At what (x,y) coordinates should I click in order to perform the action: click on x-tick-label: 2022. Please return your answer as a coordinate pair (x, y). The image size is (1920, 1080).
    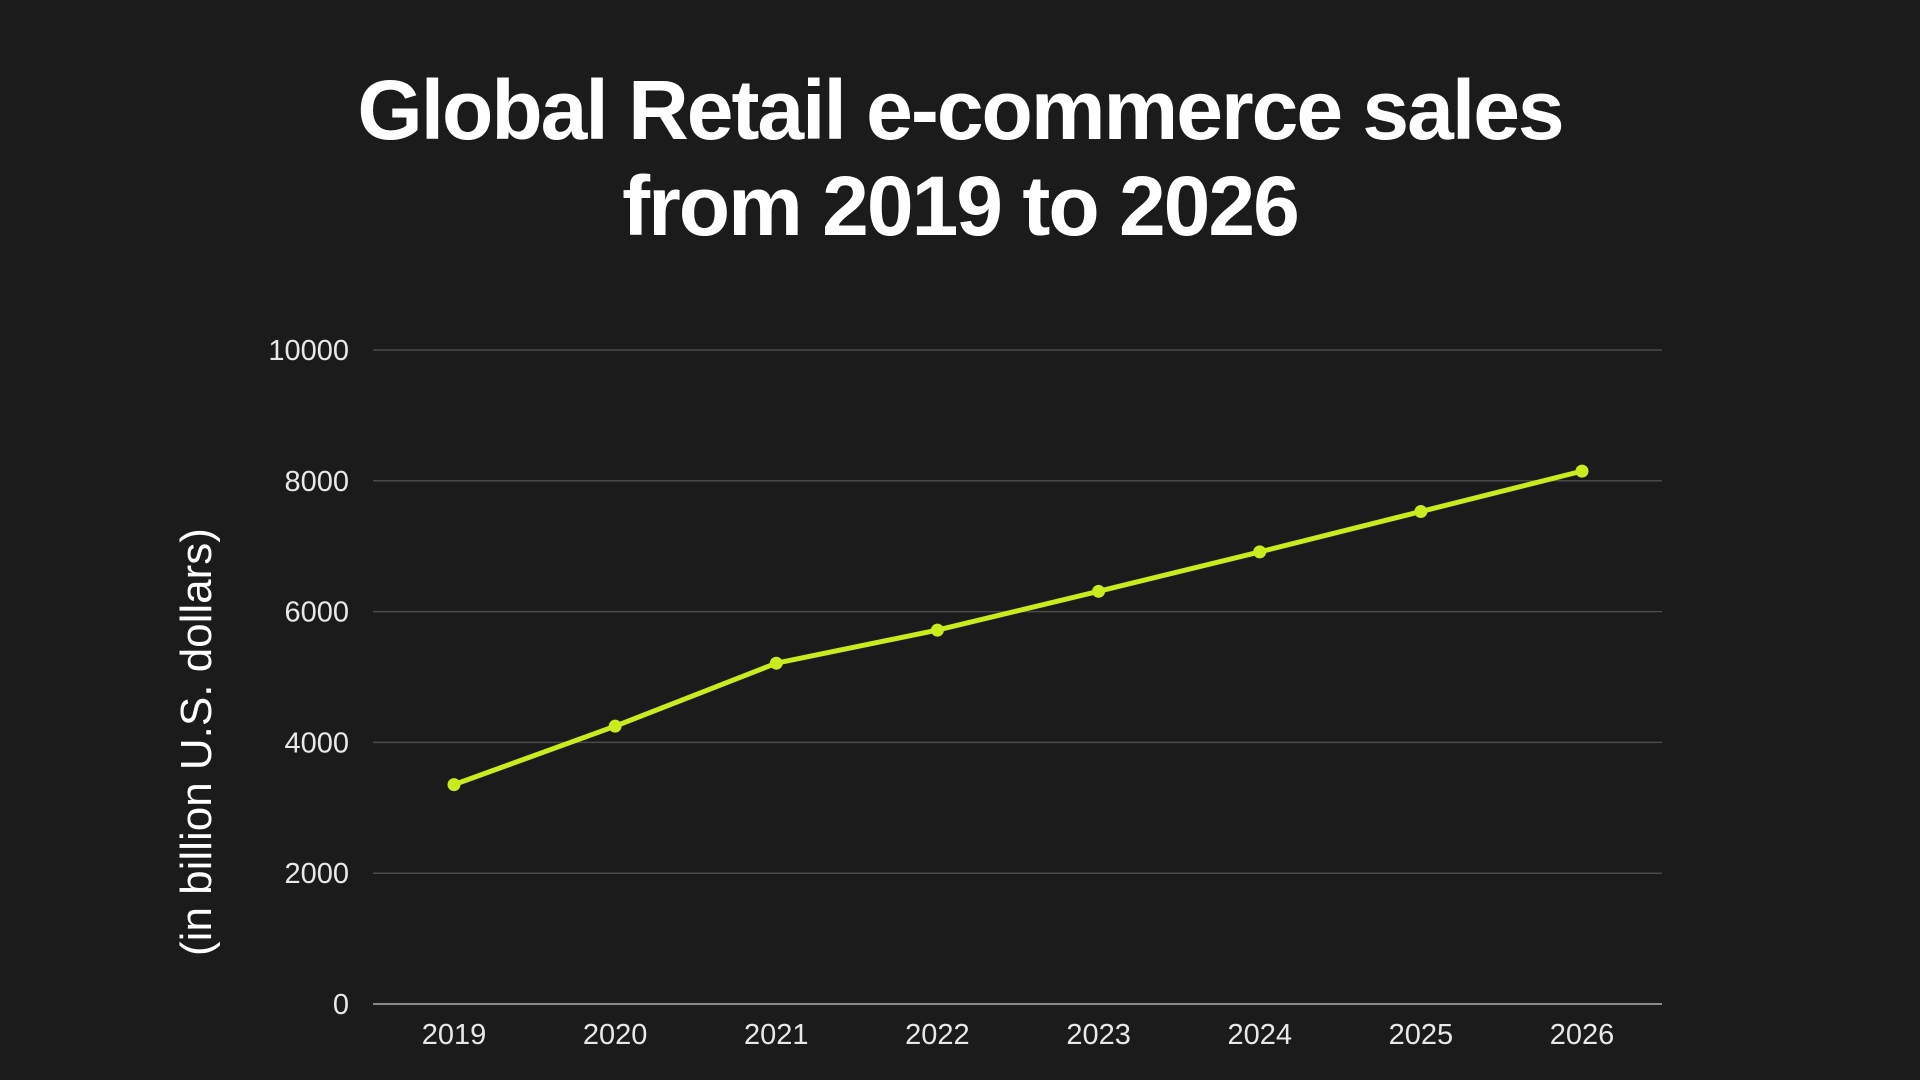
    Looking at the image, I should click on (937, 1035).